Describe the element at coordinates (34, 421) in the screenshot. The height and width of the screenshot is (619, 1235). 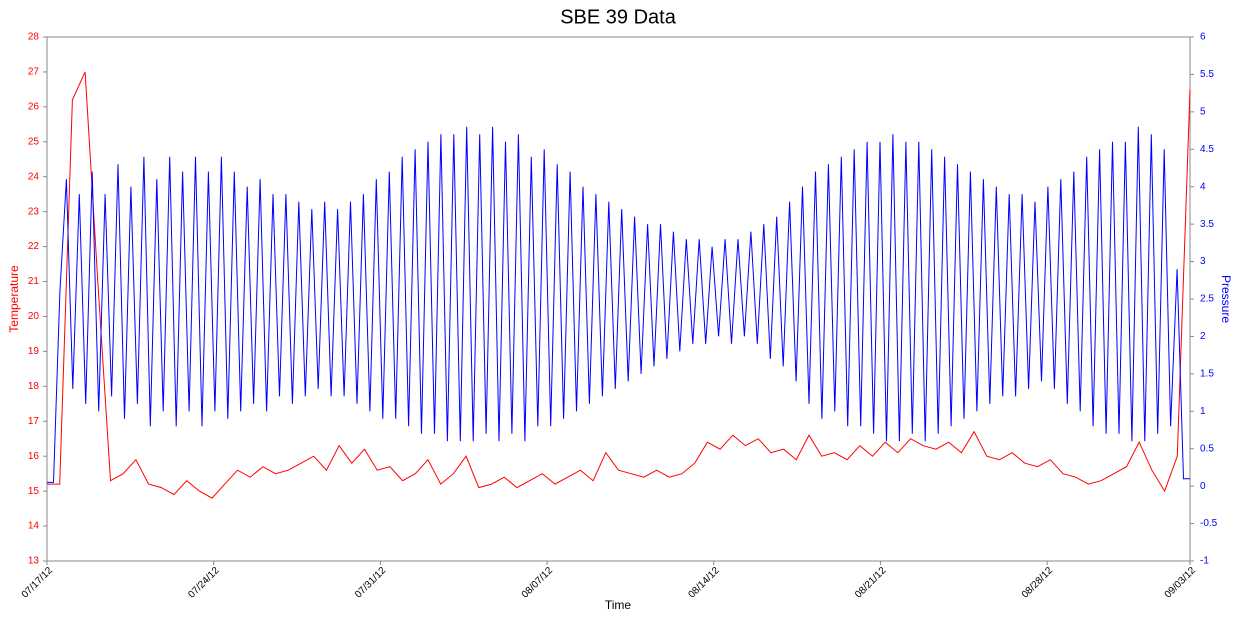
I see `y-tick-label: 17` at that location.